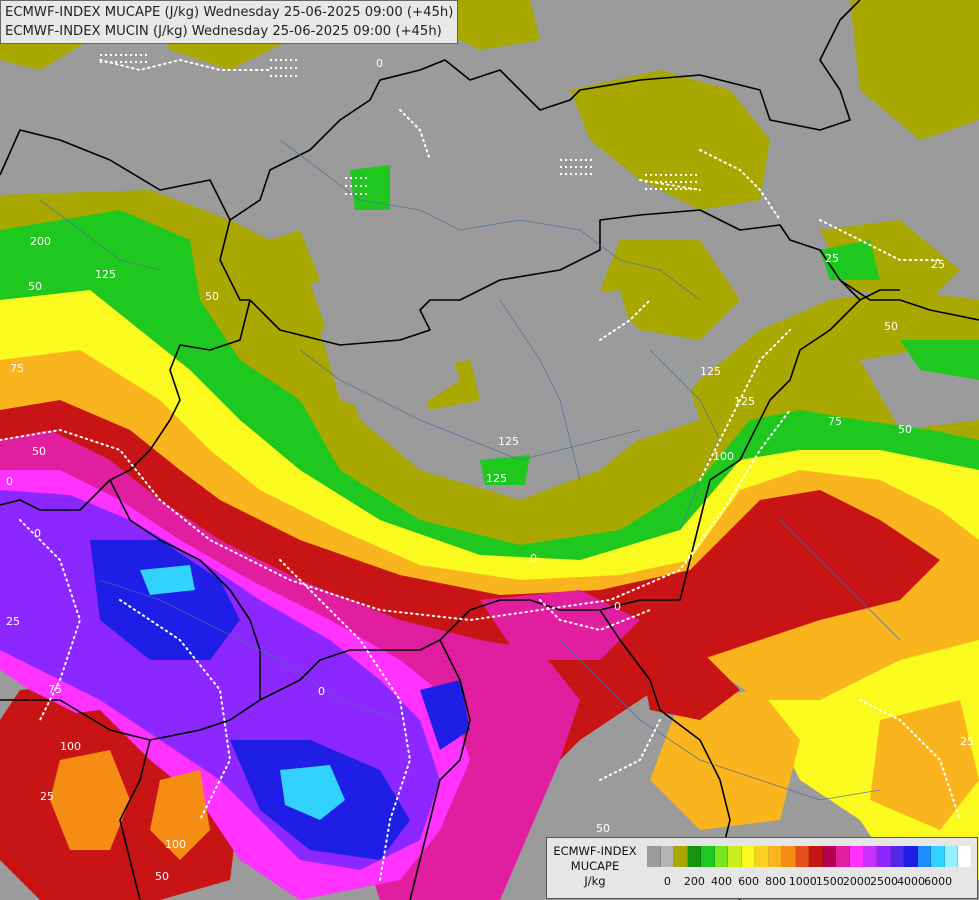 Image resolution: width=979 pixels, height=900 pixels. Describe the element at coordinates (40, 241) in the screenshot. I see `contour-label: 200` at that location.